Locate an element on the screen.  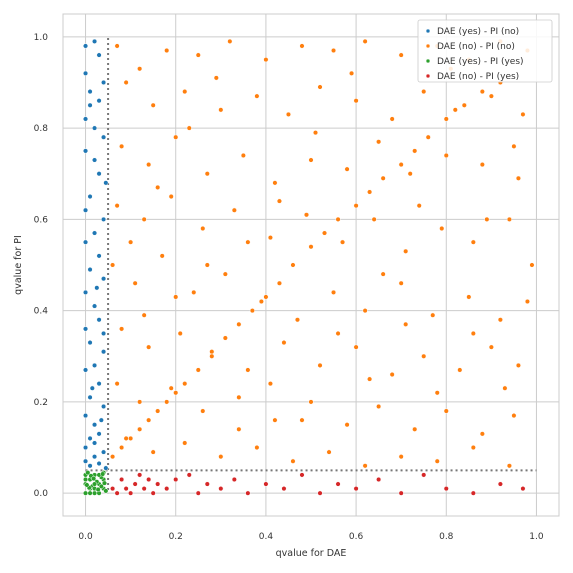
y-tick-label: 0.8 is located at coordinates (41, 129).